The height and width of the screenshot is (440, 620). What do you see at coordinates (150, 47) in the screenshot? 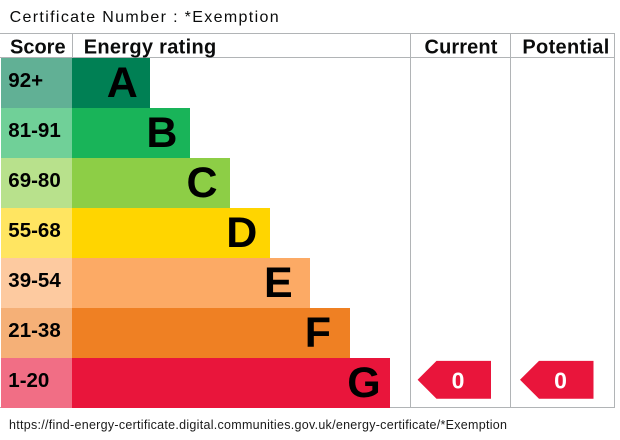
I see `svg-text: Energy rating` at bounding box center [150, 47].